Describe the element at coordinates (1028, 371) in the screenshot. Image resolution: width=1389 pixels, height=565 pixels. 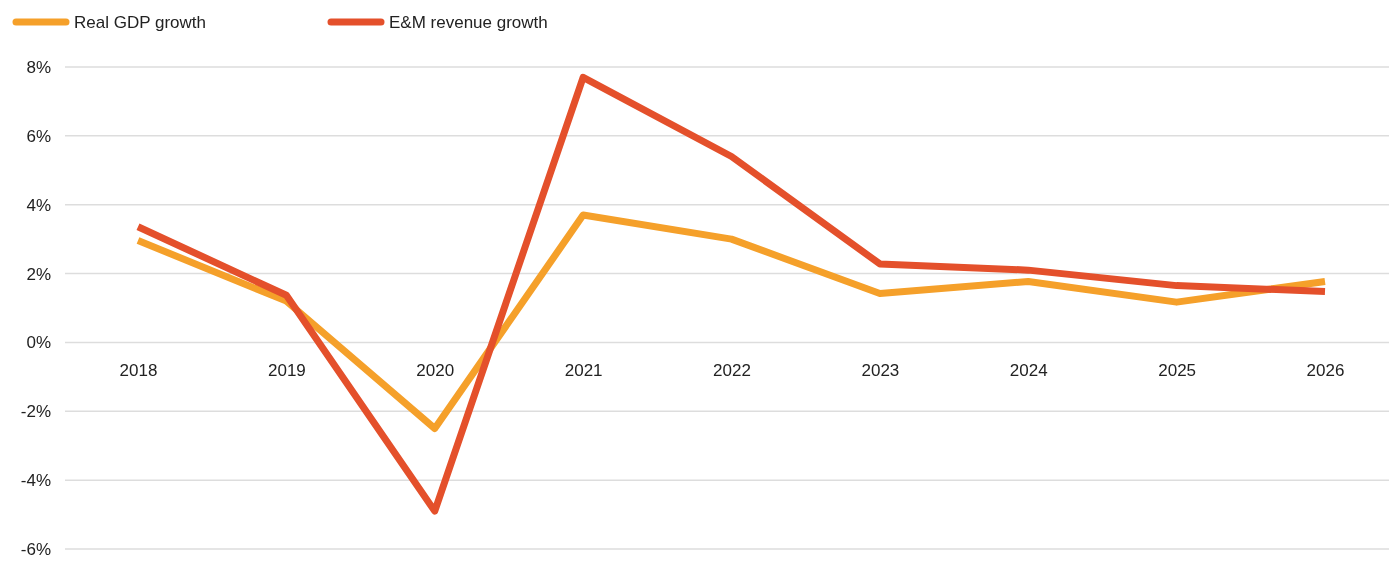
I see `x-tick-label: 2024` at that location.